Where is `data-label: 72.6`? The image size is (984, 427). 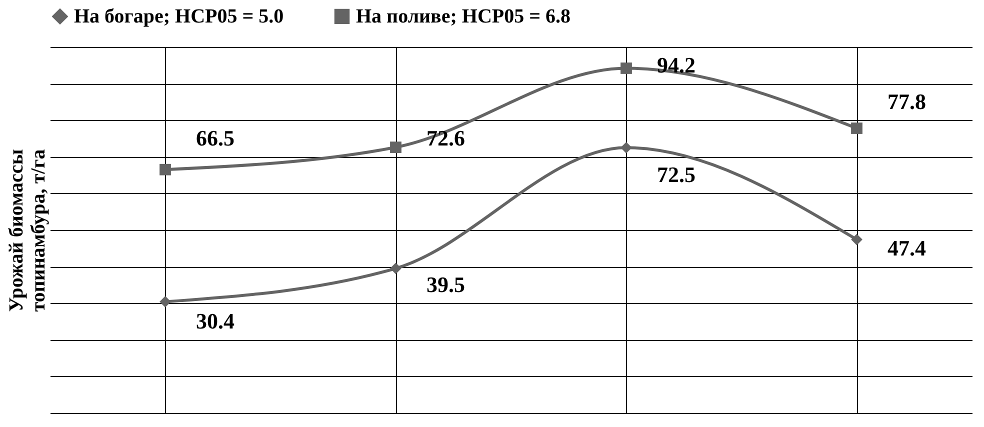
data-label: 72.6 is located at coordinates (445, 138).